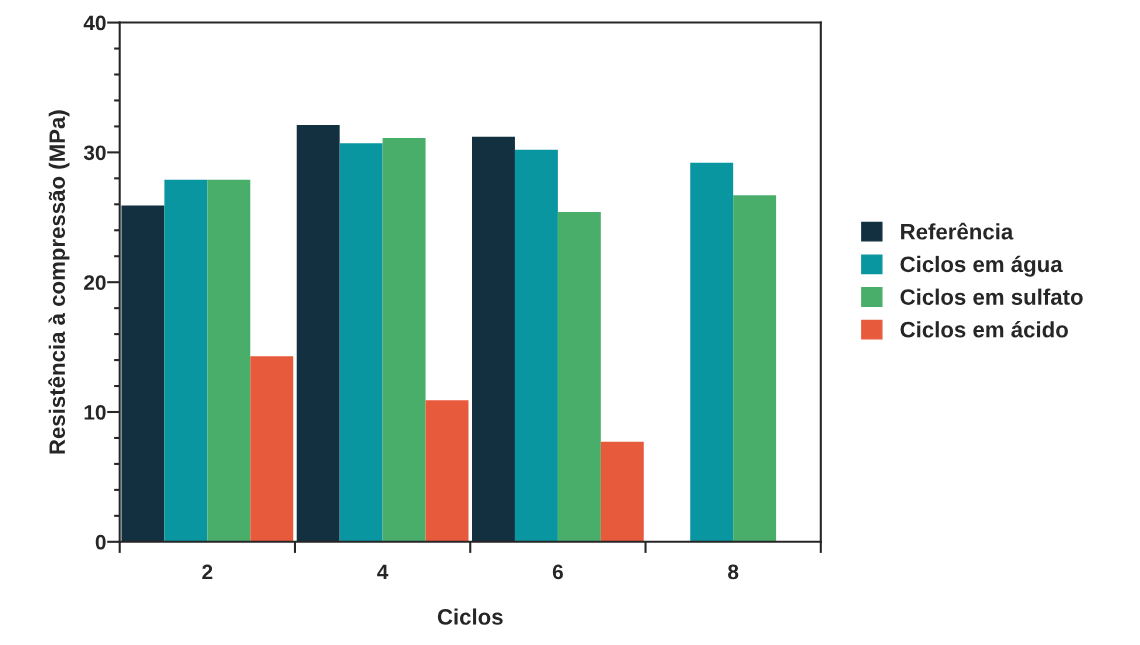 The image size is (1140, 645). Describe the element at coordinates (94, 153) in the screenshot. I see `y-tick-label: 30` at that location.